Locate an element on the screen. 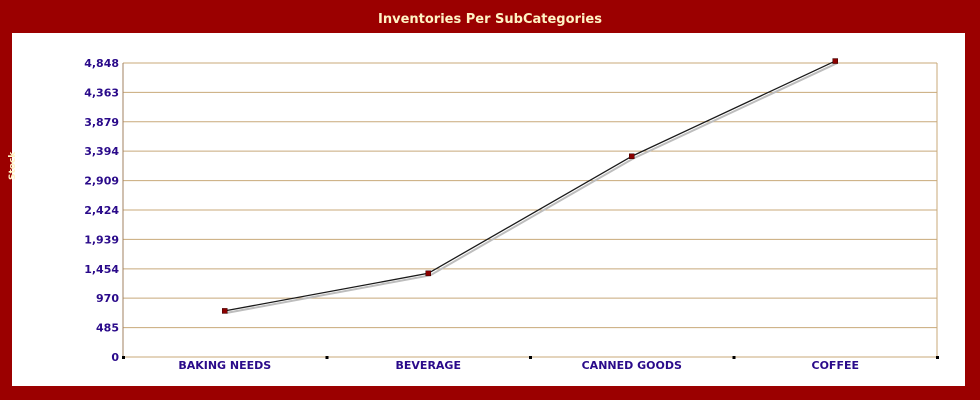 This screenshot has height=400, width=980. y-tick-label: 0 is located at coordinates (115, 357).